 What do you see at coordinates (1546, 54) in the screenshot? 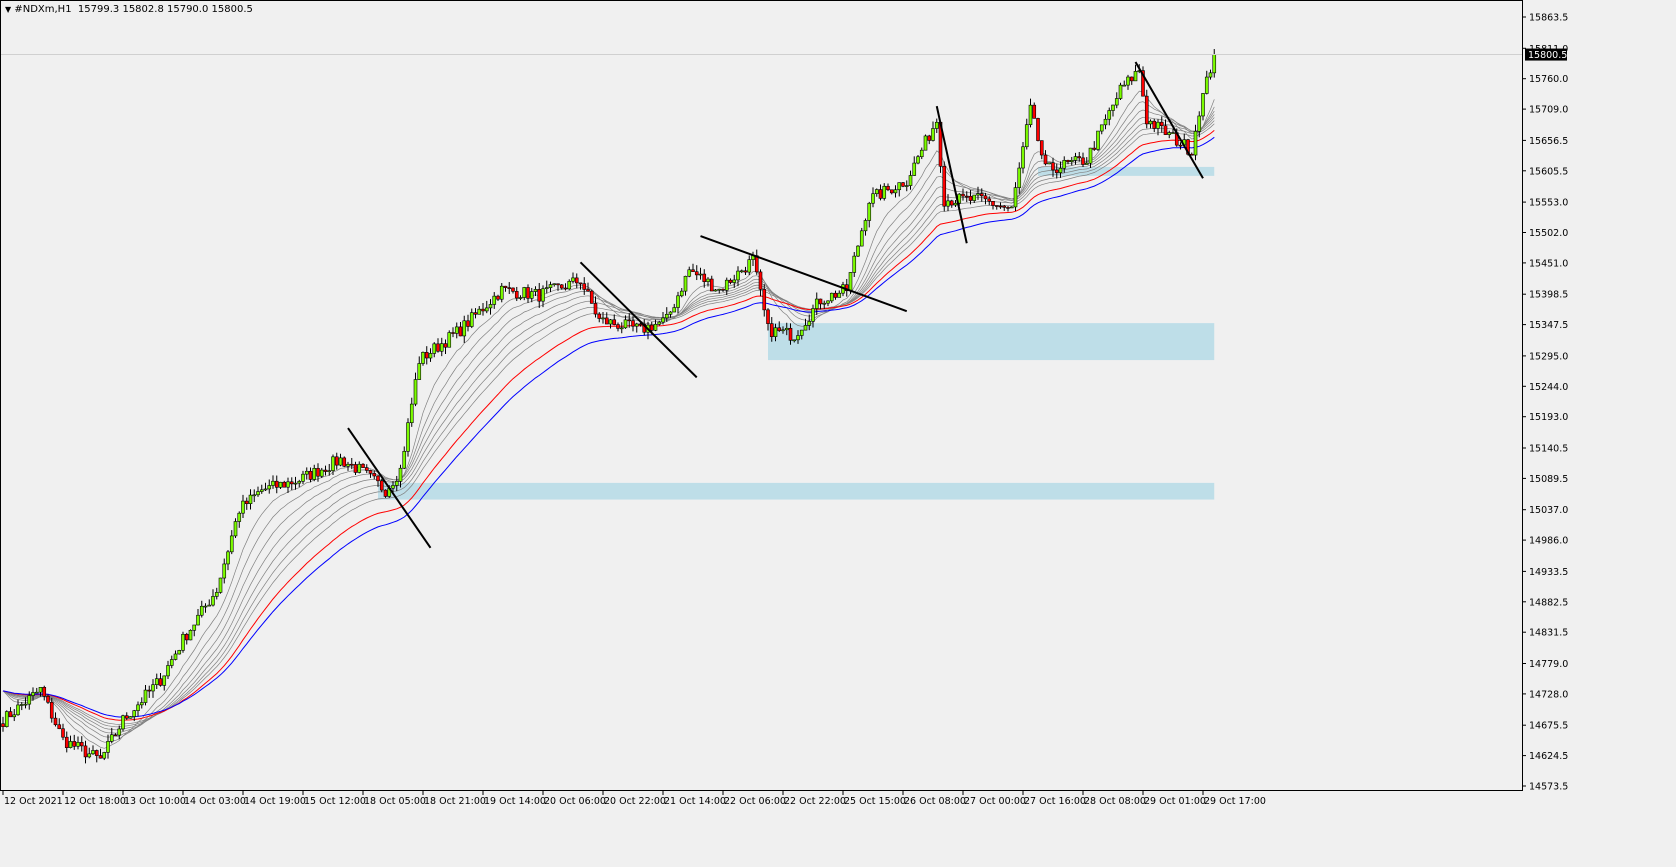
I see `current-price-badge` at bounding box center [1546, 54].